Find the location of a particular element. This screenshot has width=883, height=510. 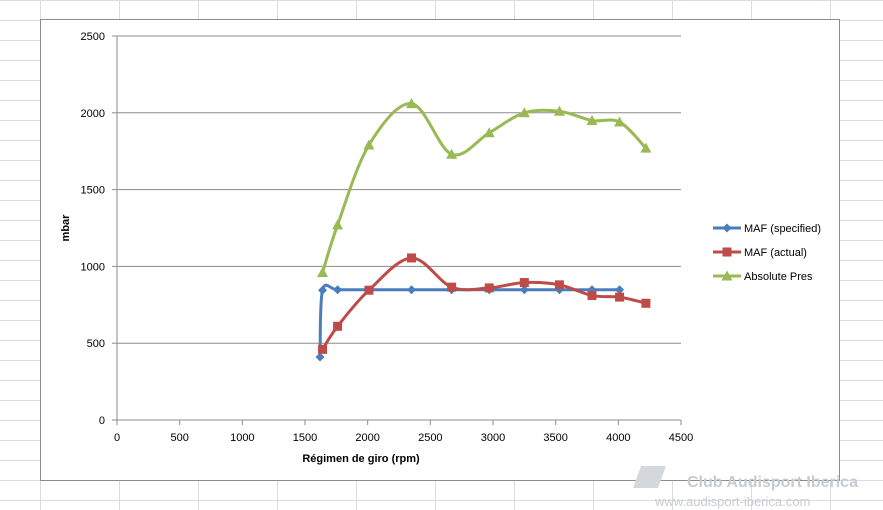

legend: MAF (specified) MAF (actual) Absolute Pres is located at coordinates (767, 253).